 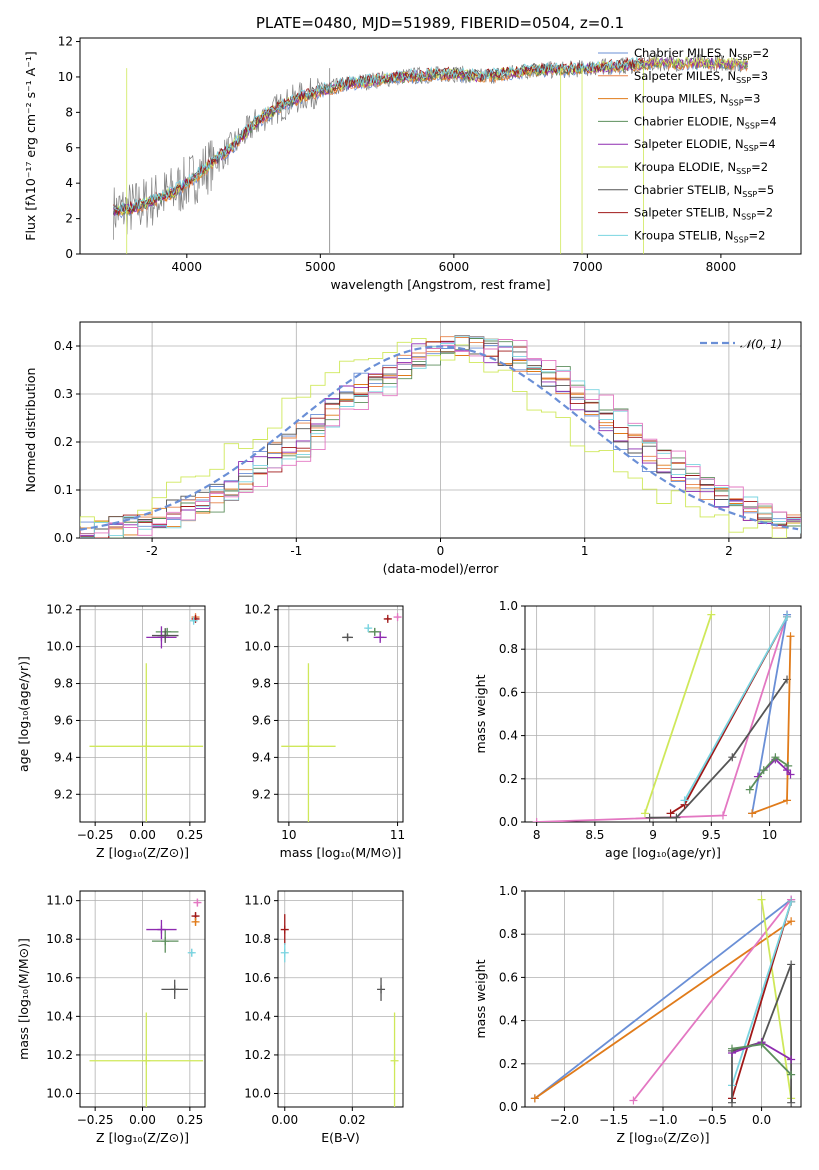 What do you see at coordinates (69, 254) in the screenshot?
I see `spectrum-ytick-label: 0` at bounding box center [69, 254].